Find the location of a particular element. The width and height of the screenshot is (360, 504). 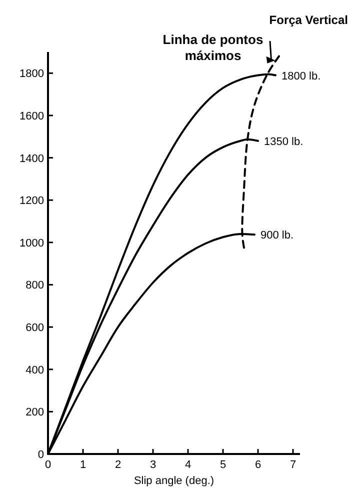

series-label: 1350 lb. is located at coordinates (284, 142).